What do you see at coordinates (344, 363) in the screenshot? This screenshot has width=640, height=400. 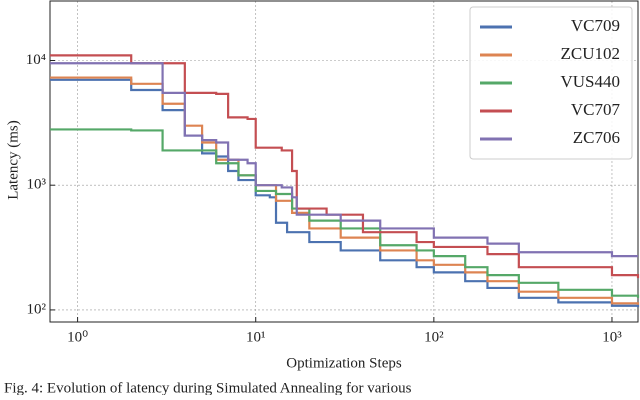 I see `x-axis-label: Optimization Steps` at bounding box center [344, 363].